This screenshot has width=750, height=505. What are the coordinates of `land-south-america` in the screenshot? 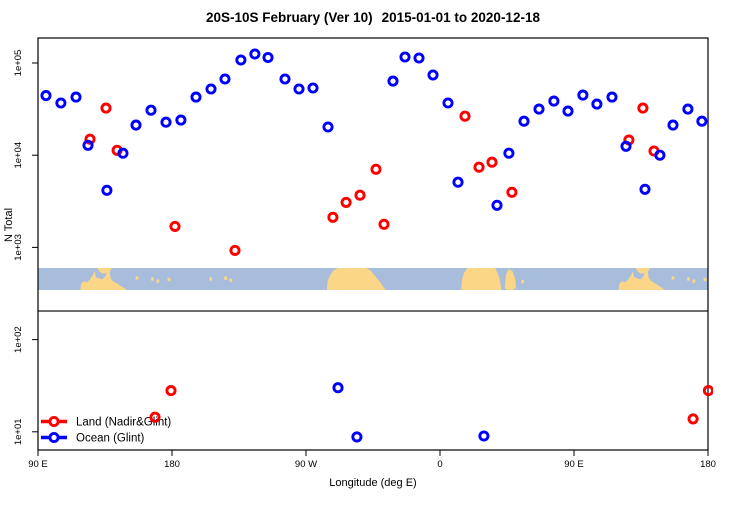 It's located at (356, 279).